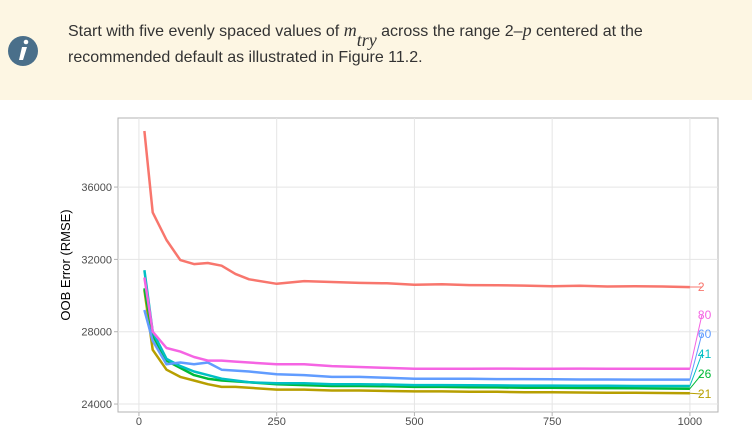  I want to click on y-tick-label: 24000, so click(96, 405).